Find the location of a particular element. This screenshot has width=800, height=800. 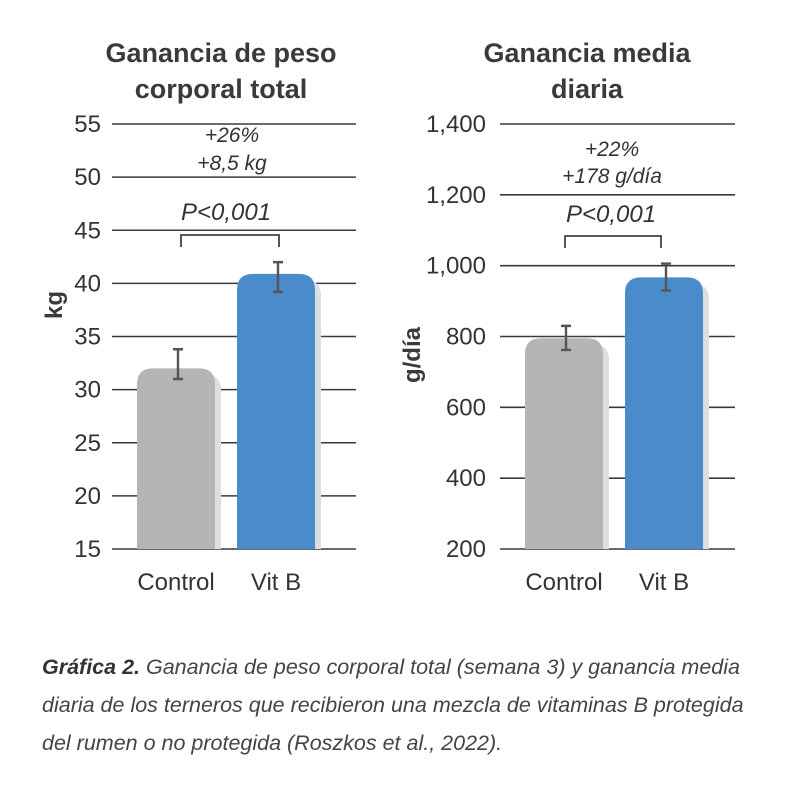

chart1-significance-label: P<0,001 is located at coordinates (226, 212).